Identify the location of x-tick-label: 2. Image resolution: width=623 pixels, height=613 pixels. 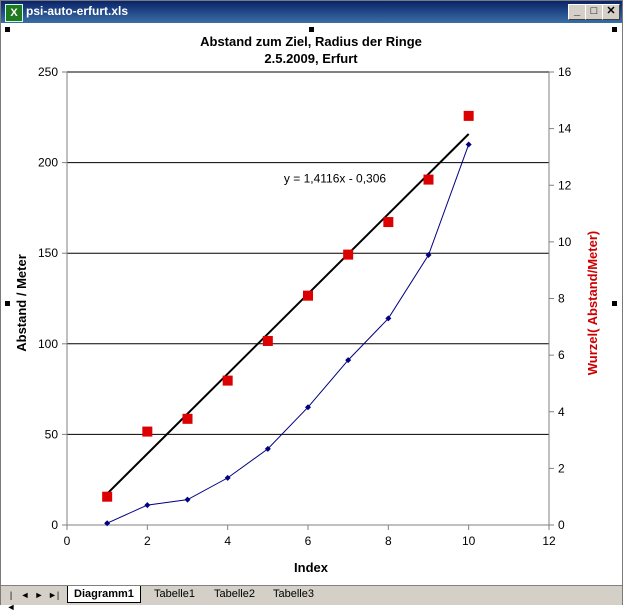
(147, 541).